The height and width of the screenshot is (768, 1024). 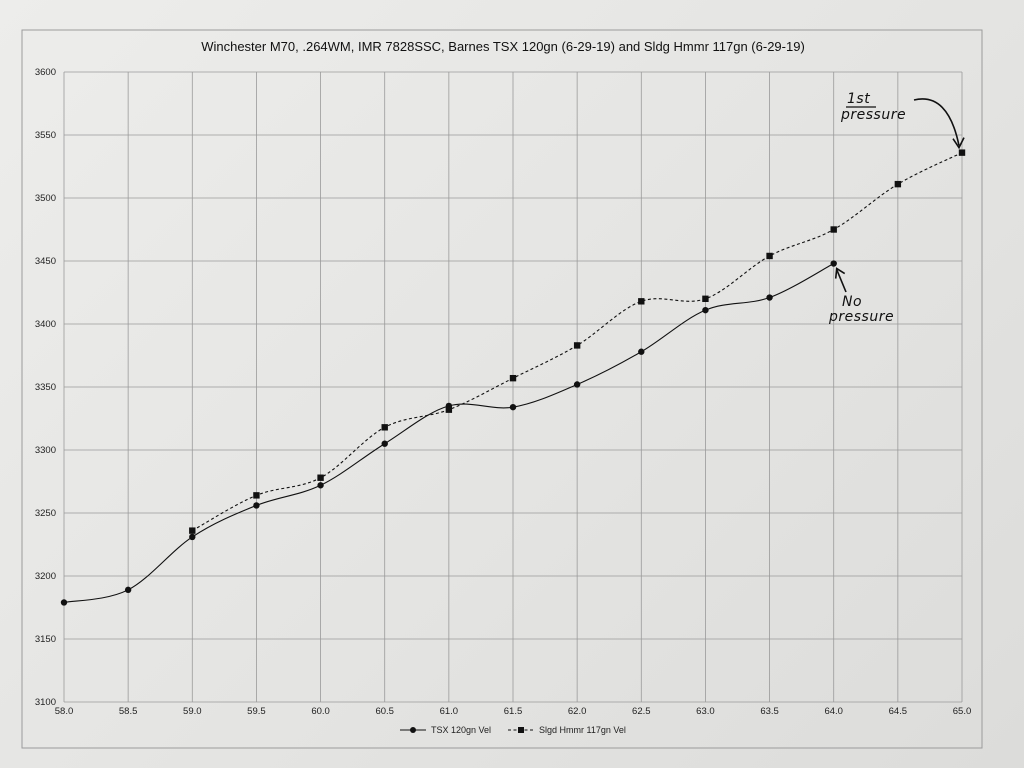 I want to click on x-tick-label: 63.5, so click(x=769, y=711).